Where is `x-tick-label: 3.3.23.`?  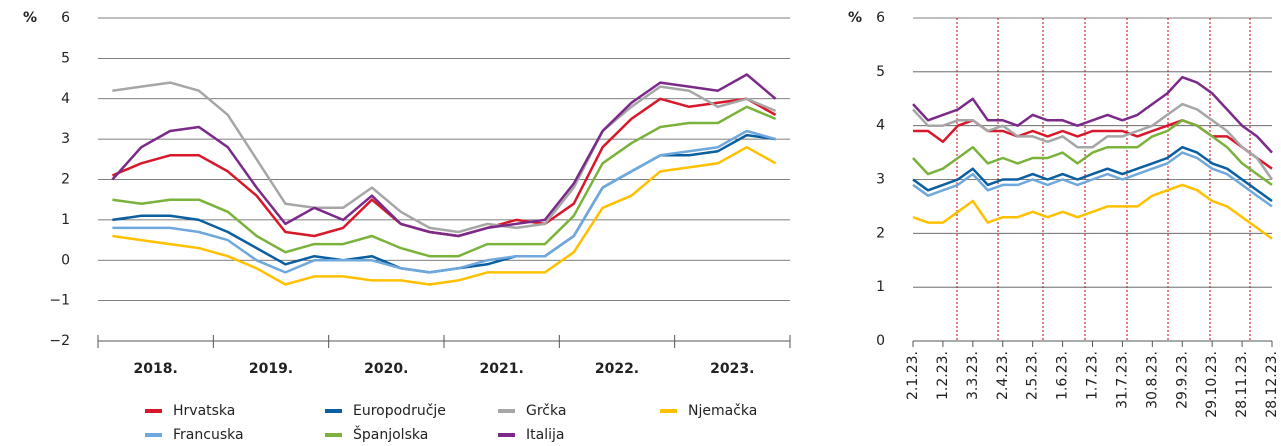 x-tick-label: 3.3.23. is located at coordinates (973, 375).